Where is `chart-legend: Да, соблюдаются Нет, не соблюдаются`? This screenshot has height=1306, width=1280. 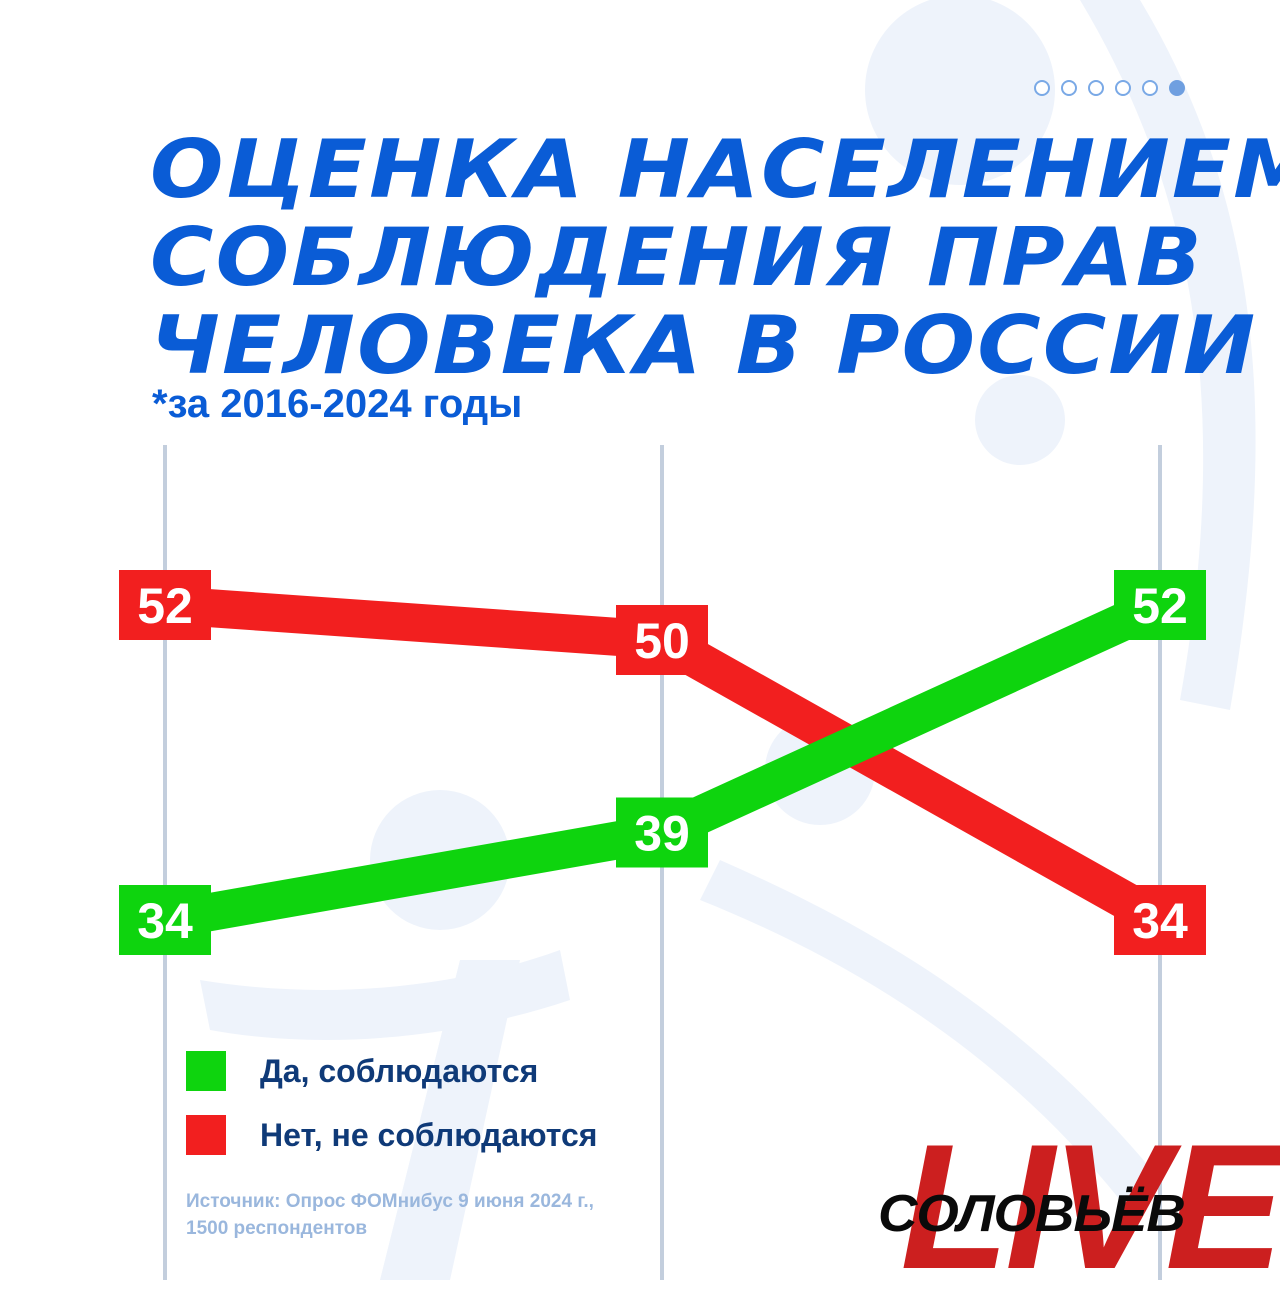 chart-legend: Да, соблюдаются Нет, не соблюдаются is located at coordinates (391, 1112).